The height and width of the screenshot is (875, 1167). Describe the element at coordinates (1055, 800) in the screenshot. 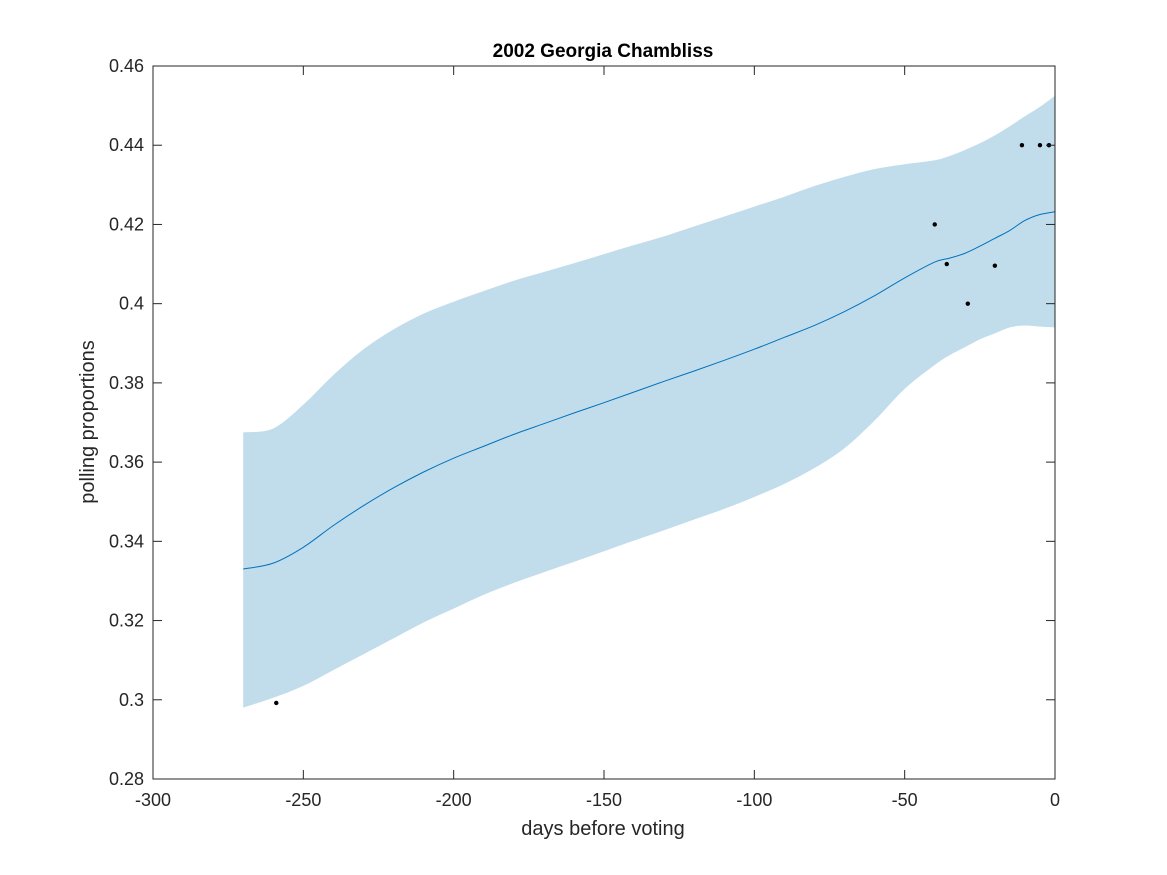

I see `x-tick-label: 0` at that location.